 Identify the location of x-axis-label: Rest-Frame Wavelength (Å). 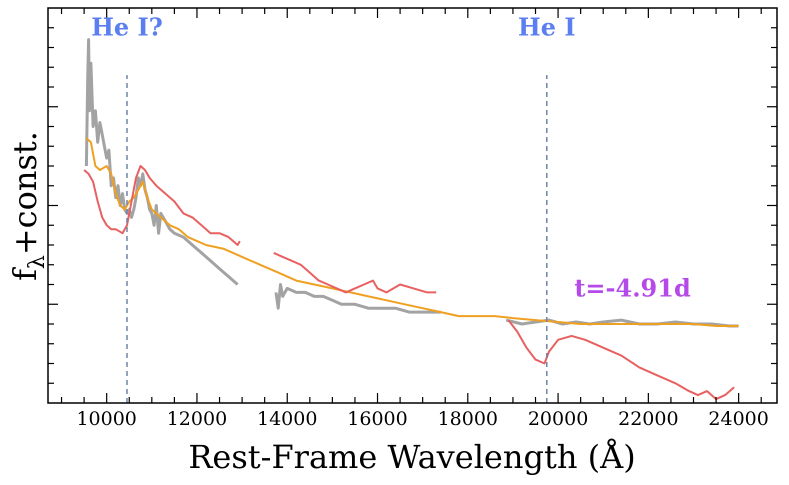
(411, 457).